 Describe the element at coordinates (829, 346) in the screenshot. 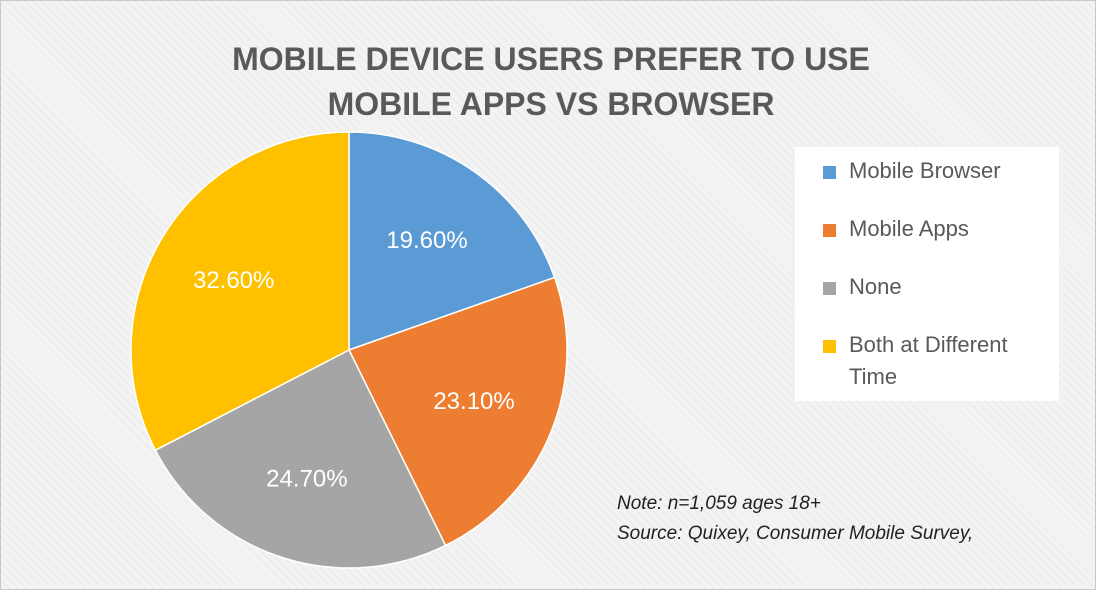

I see `legend-swatch-both` at that location.